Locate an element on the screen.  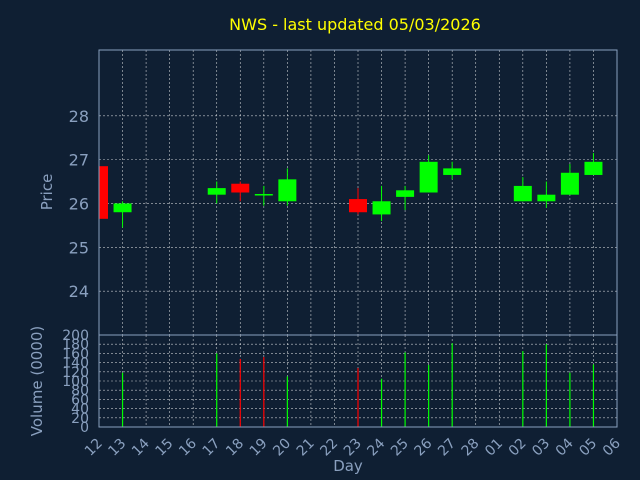
price-tick-label: 28 is located at coordinates (79, 116).